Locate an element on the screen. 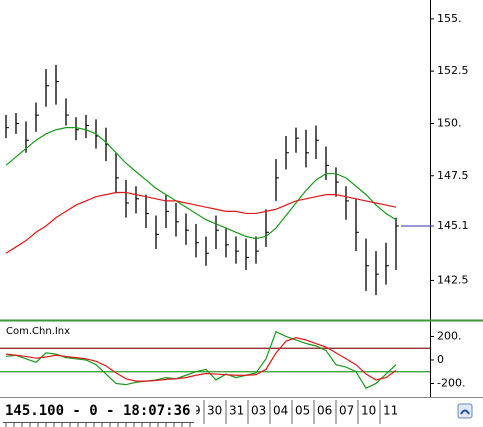  y-tick-label: 147.5 is located at coordinates (453, 175).